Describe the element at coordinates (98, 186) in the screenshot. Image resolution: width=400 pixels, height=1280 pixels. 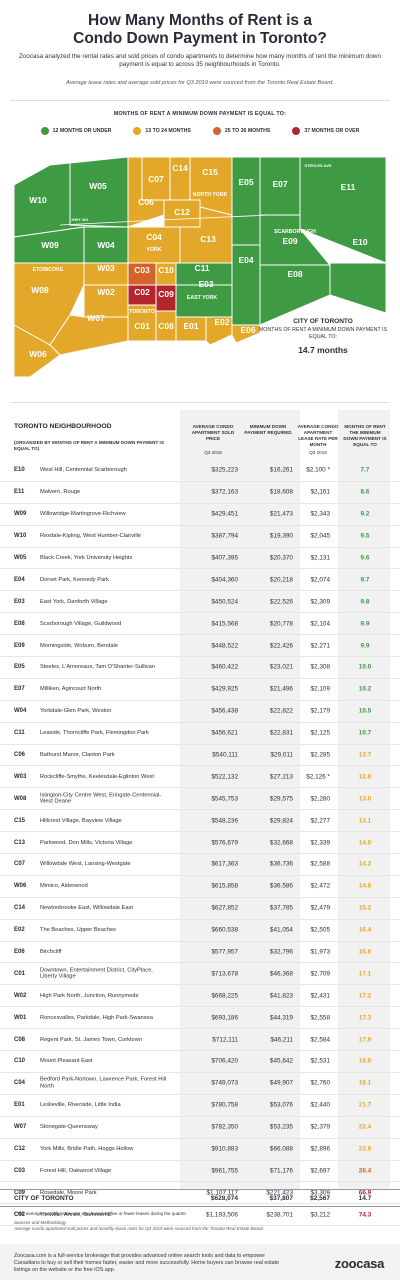
I see `map-label: W05` at that location.